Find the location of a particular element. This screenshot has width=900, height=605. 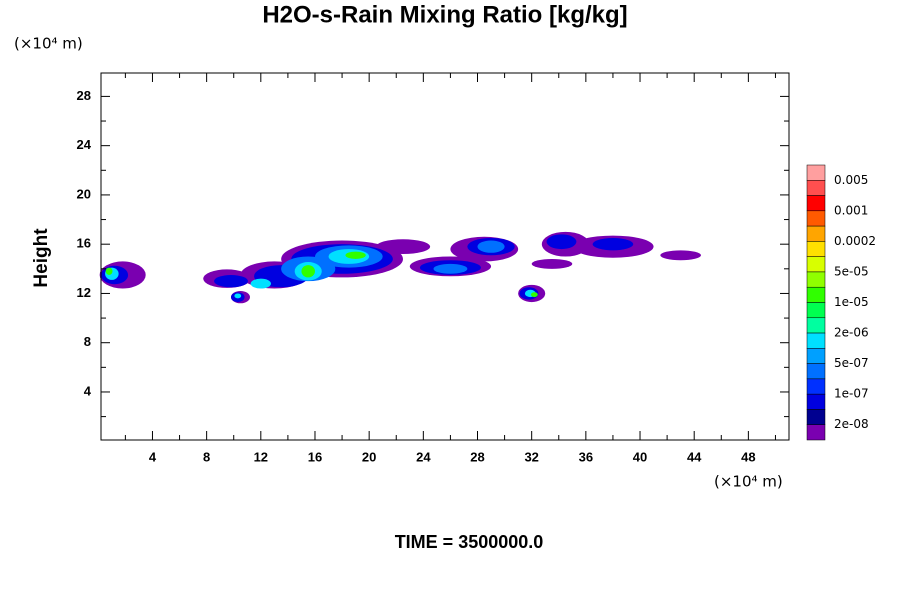

y-tick-label: 16 is located at coordinates (84, 243).